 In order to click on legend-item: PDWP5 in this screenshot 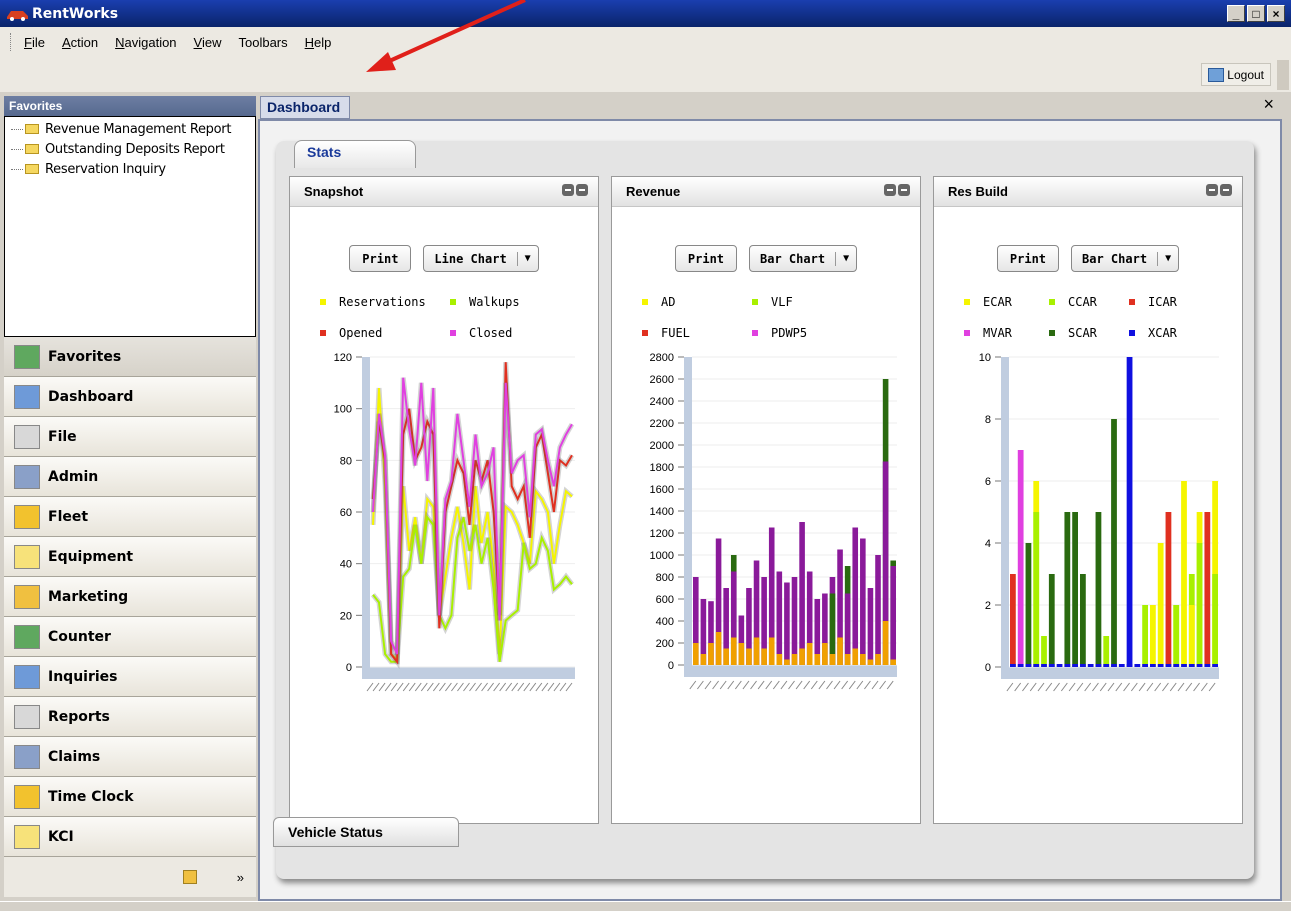, I will do `click(779, 333)`.